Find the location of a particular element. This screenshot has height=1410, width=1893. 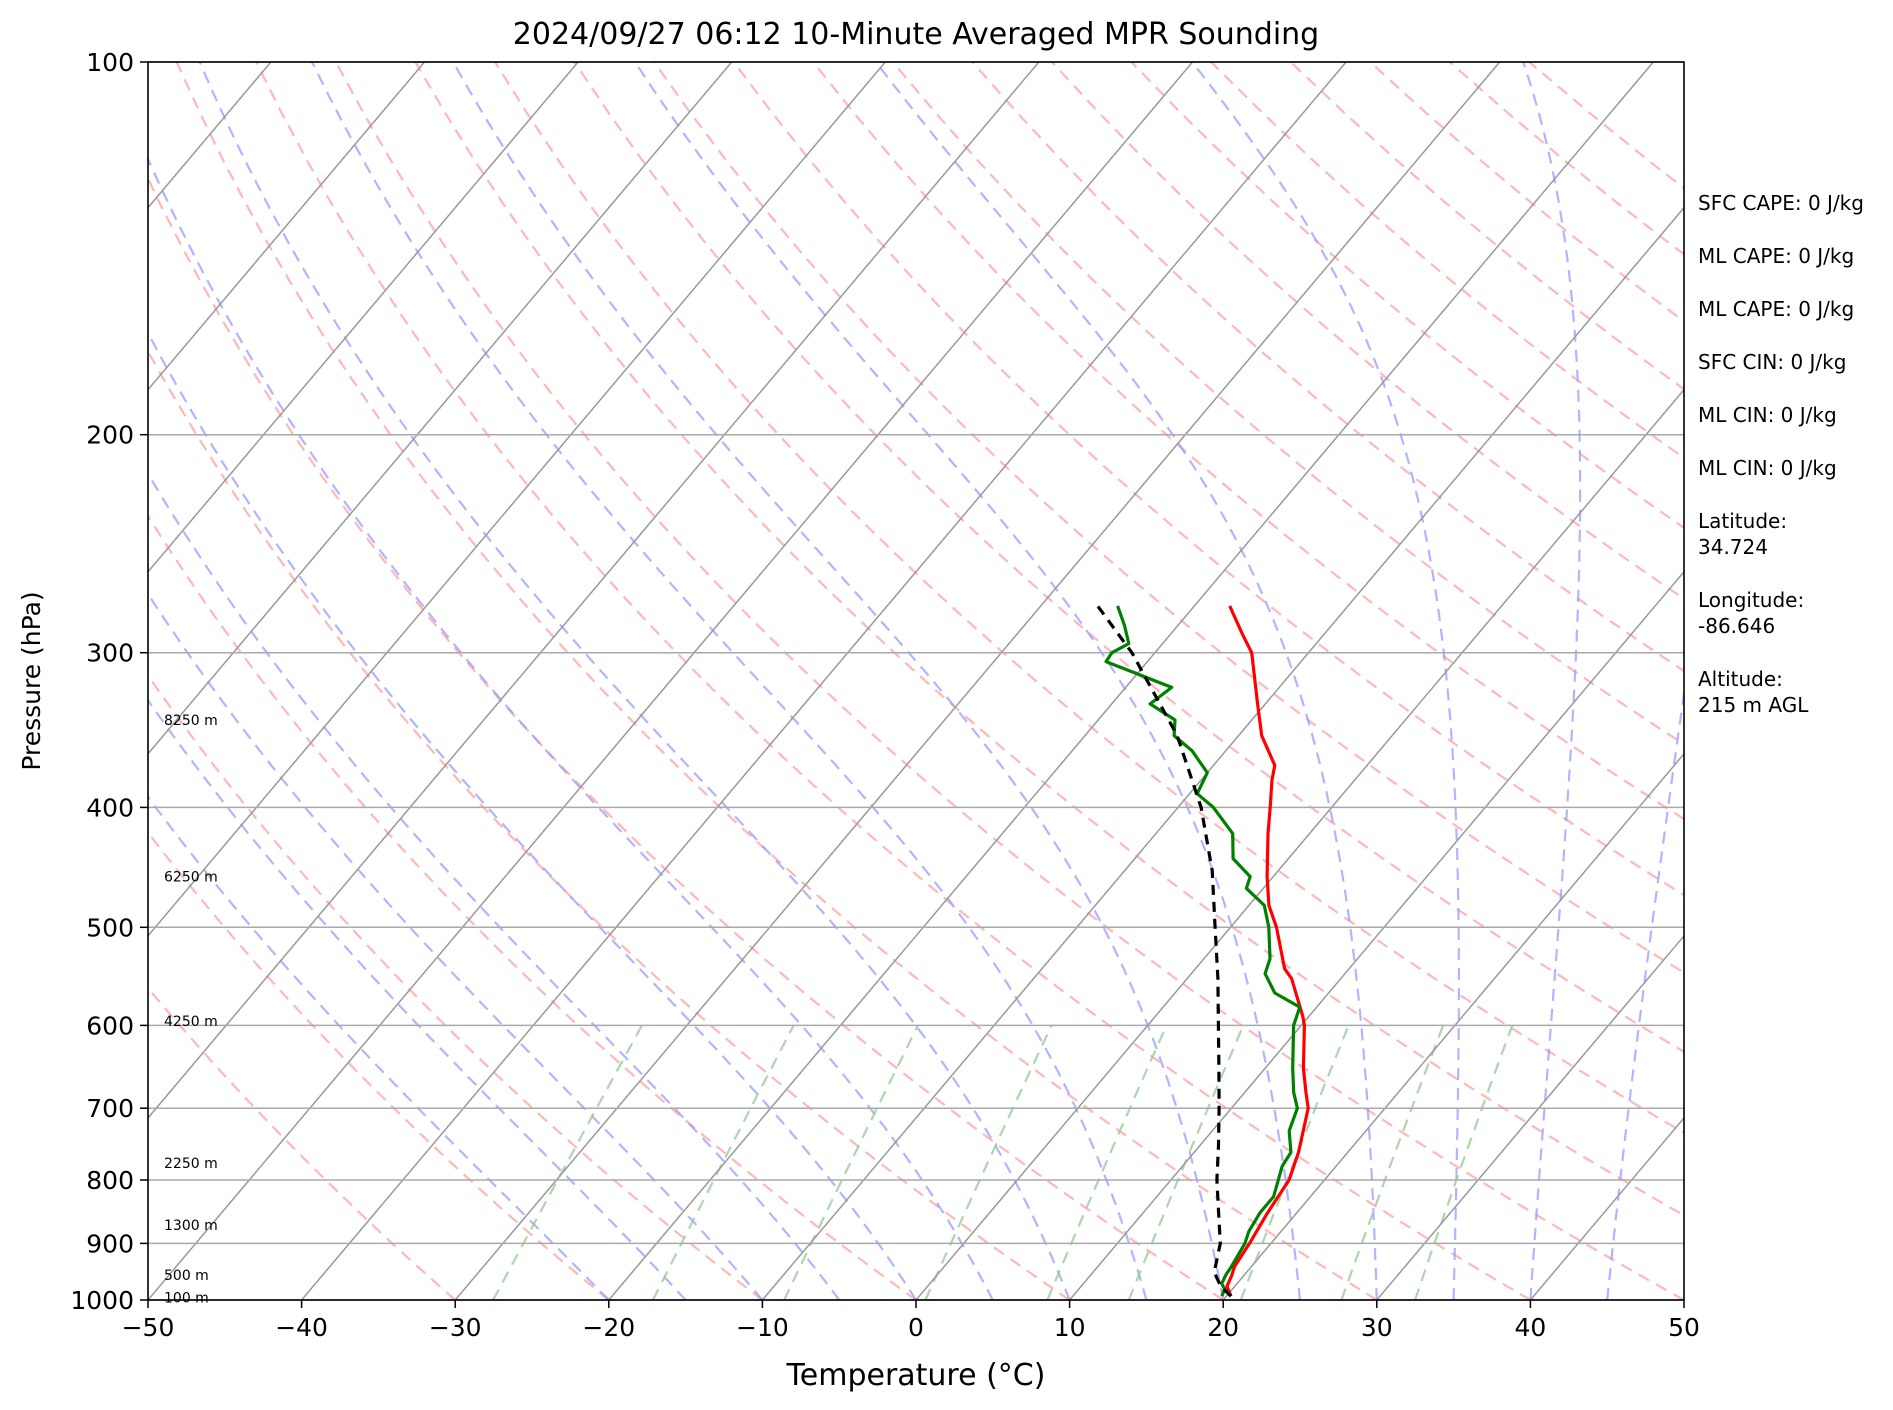

info-entry: SFC CIN: 0 J/kg is located at coordinates (1772, 362).